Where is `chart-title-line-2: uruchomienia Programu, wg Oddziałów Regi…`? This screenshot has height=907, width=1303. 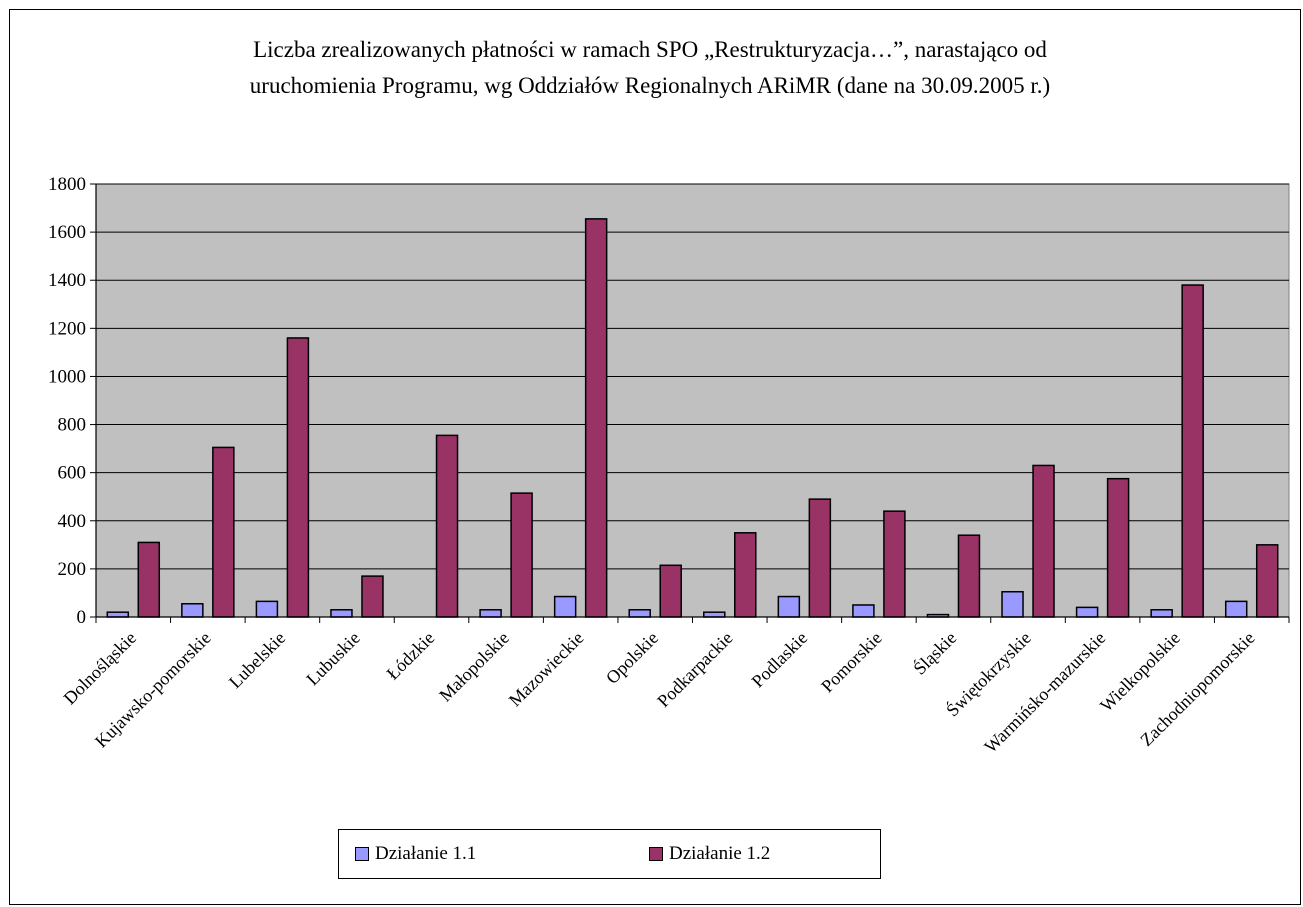 chart-title-line-2: uruchomienia Programu, wg Oddziałów Regi… is located at coordinates (650, 85).